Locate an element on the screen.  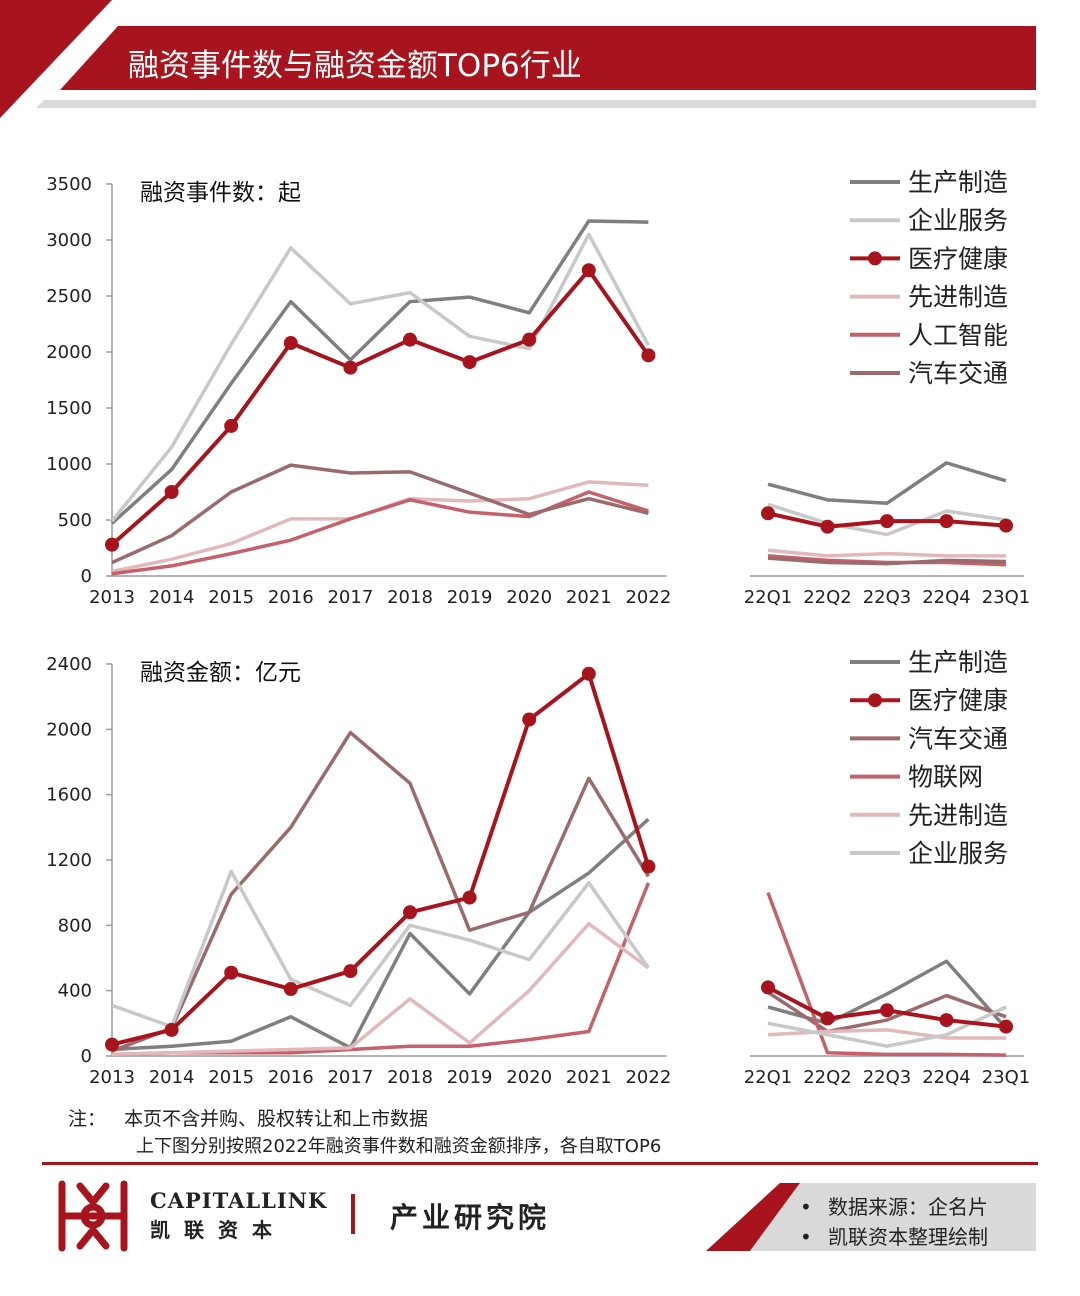
x-tick-label: 2021 is located at coordinates (589, 1077).